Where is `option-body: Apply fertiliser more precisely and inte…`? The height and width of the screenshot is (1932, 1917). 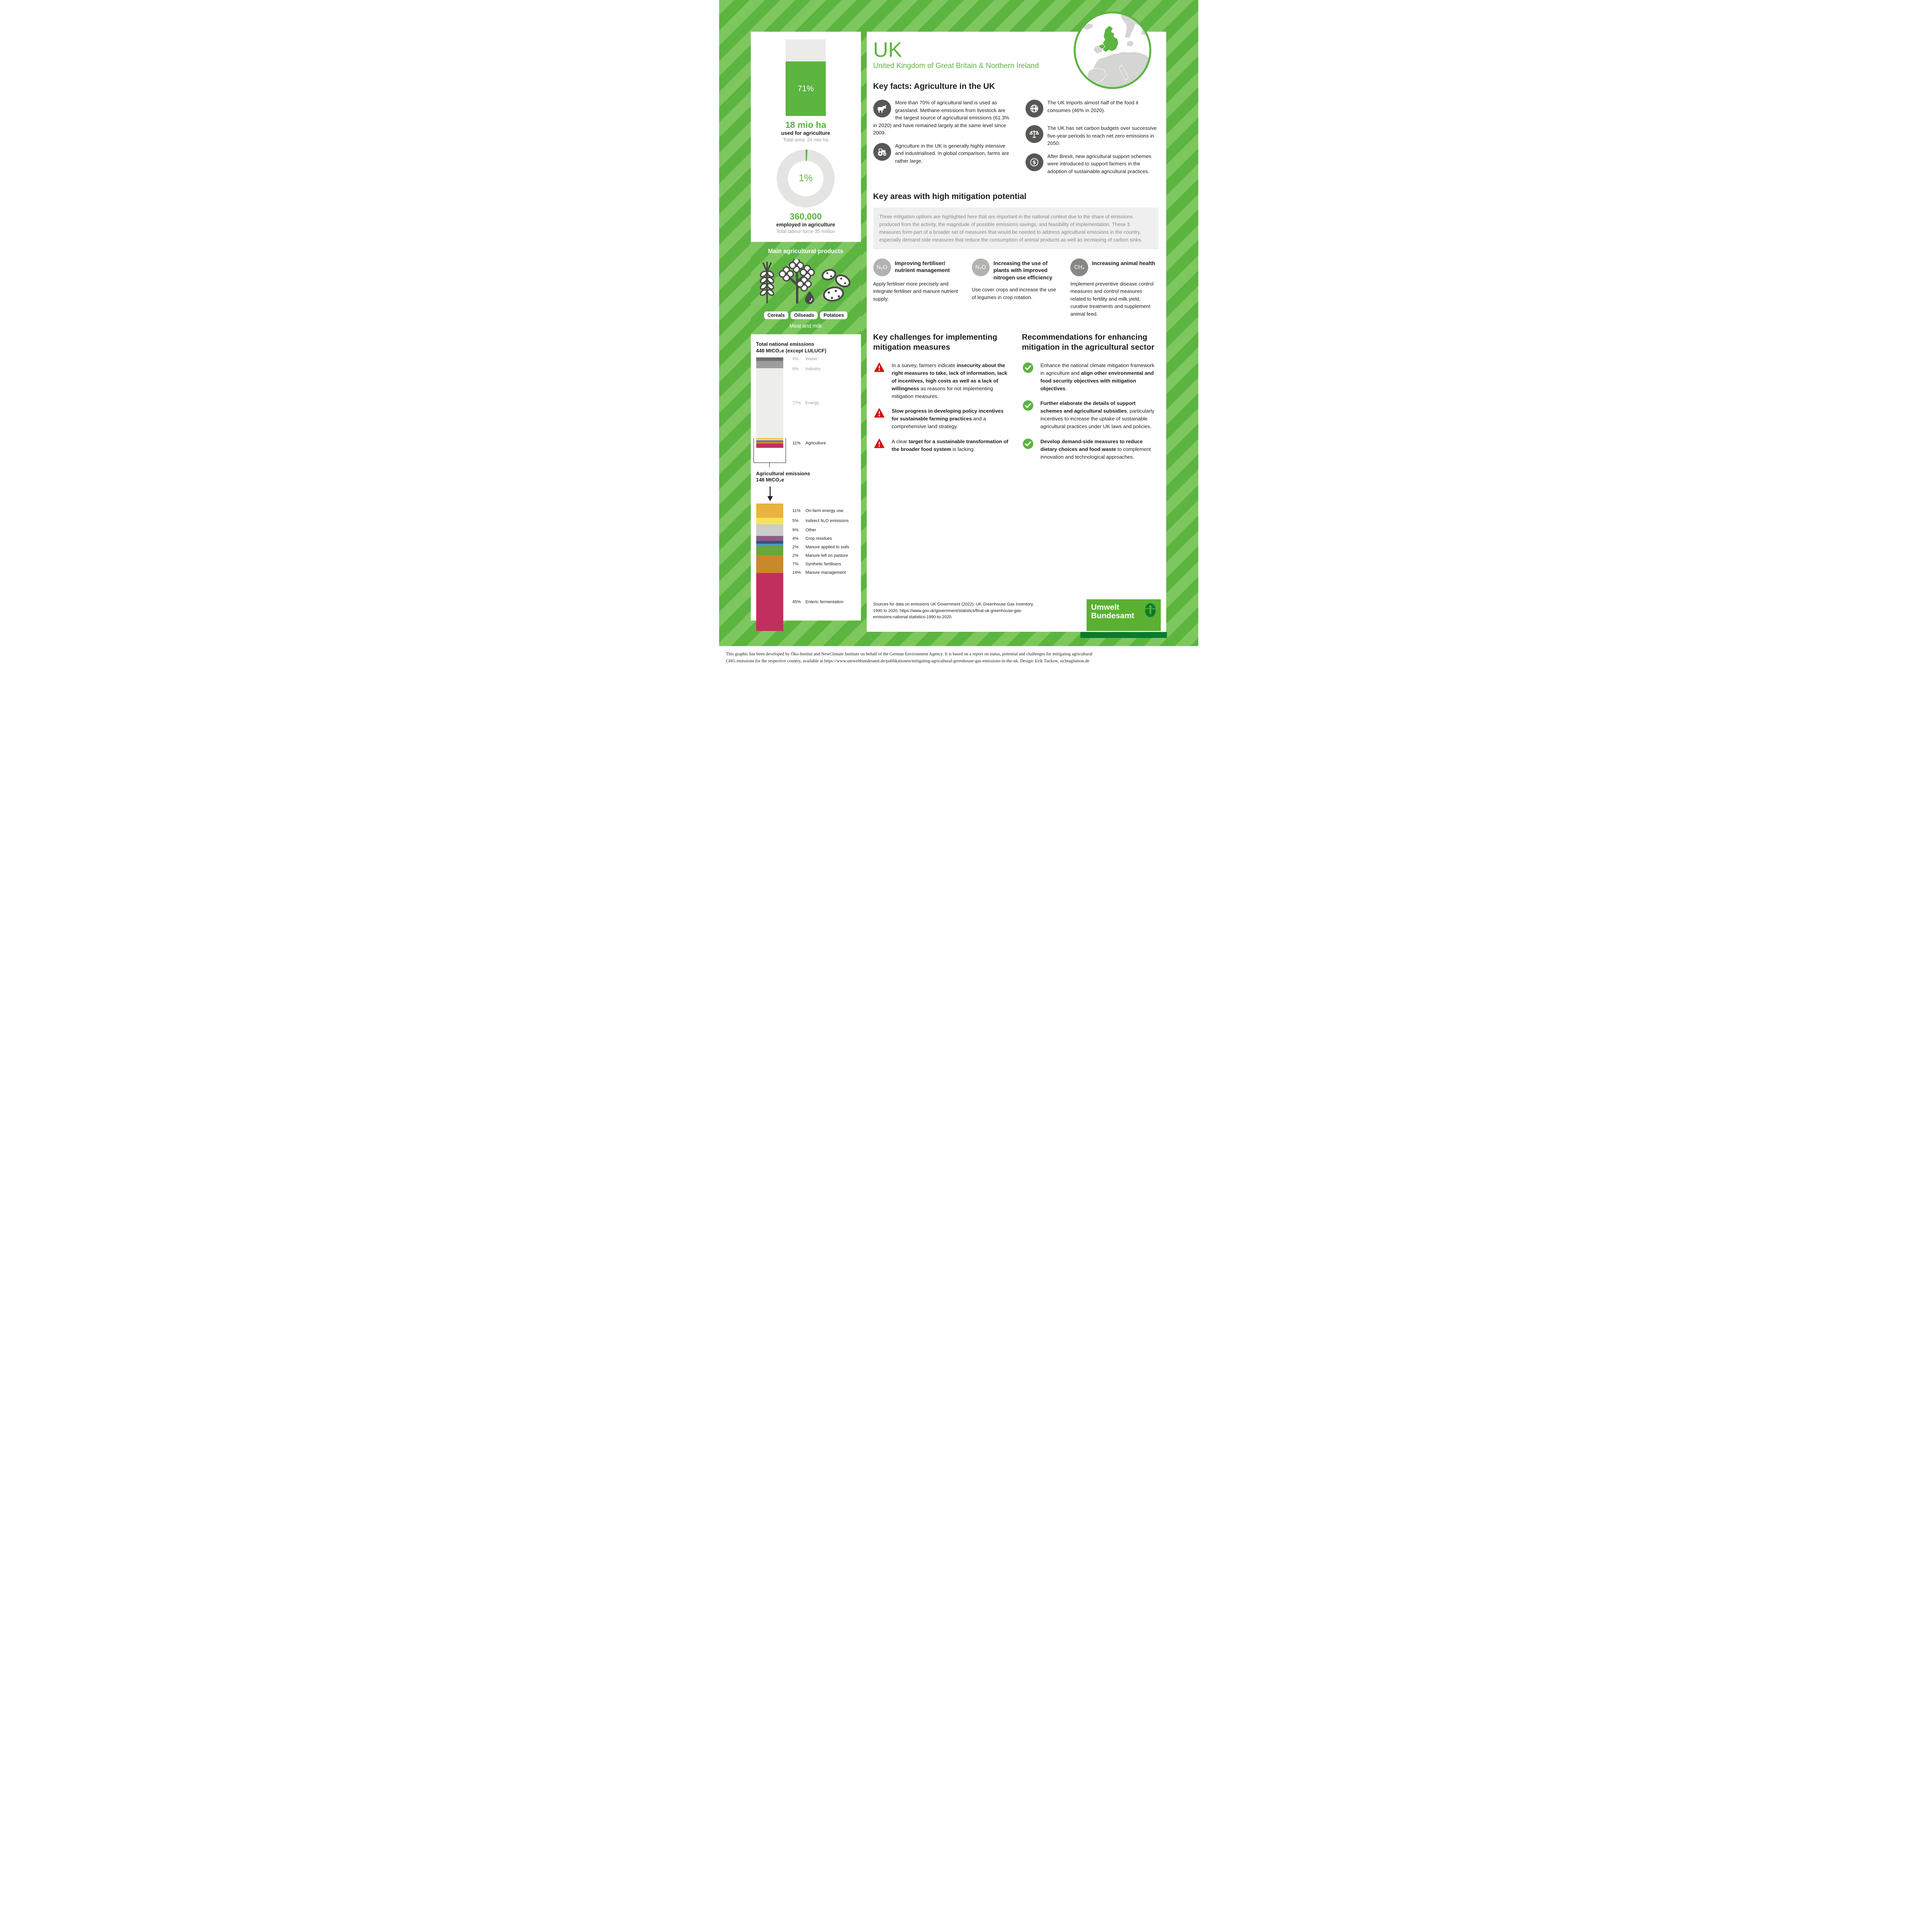
option-body: Apply fertiliser more precisely and inte… is located at coordinates (915, 291).